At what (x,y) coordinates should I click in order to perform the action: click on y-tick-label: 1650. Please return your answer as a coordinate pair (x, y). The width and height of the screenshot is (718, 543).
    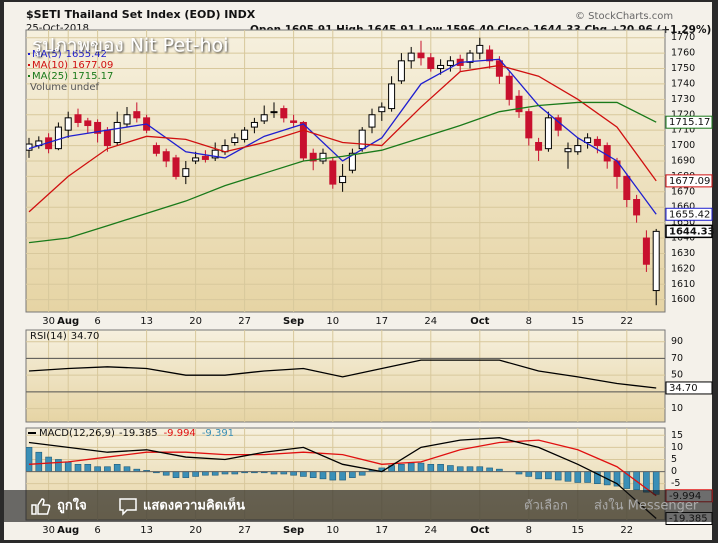
    Looking at the image, I should click on (683, 222).